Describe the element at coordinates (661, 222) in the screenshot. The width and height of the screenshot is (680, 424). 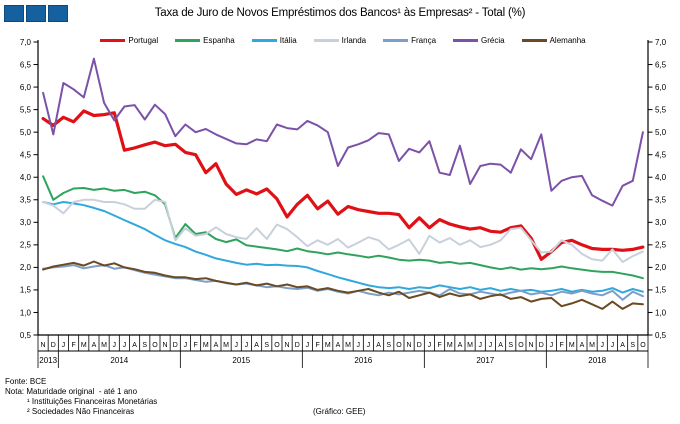
I see `y-tick-label-right: 3,0` at that location.